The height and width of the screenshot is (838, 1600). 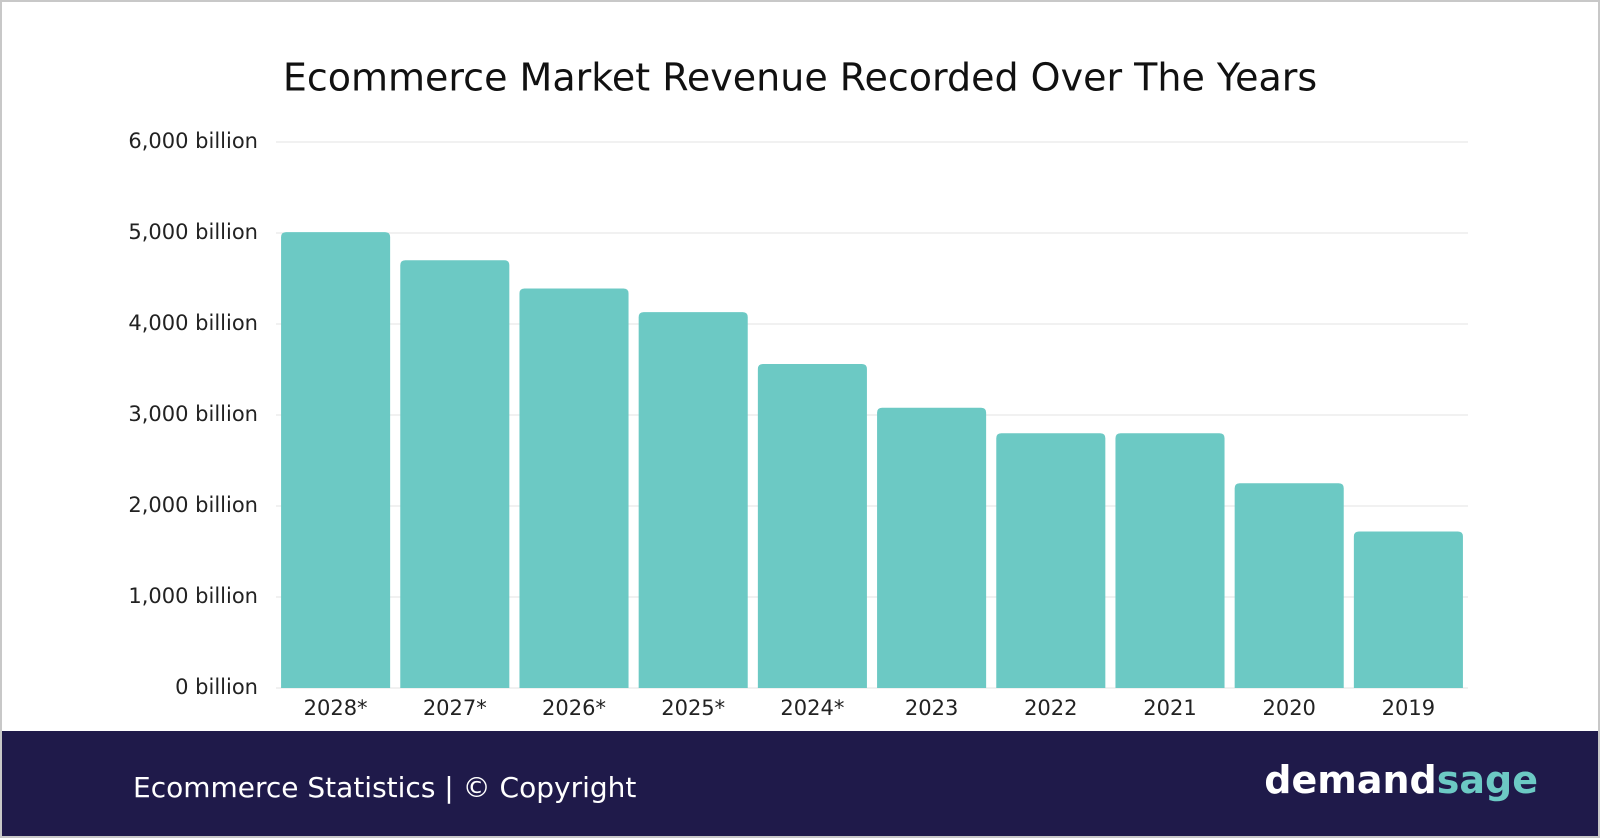 I want to click on y-tick-label: 2,000 billion, so click(x=193, y=505).